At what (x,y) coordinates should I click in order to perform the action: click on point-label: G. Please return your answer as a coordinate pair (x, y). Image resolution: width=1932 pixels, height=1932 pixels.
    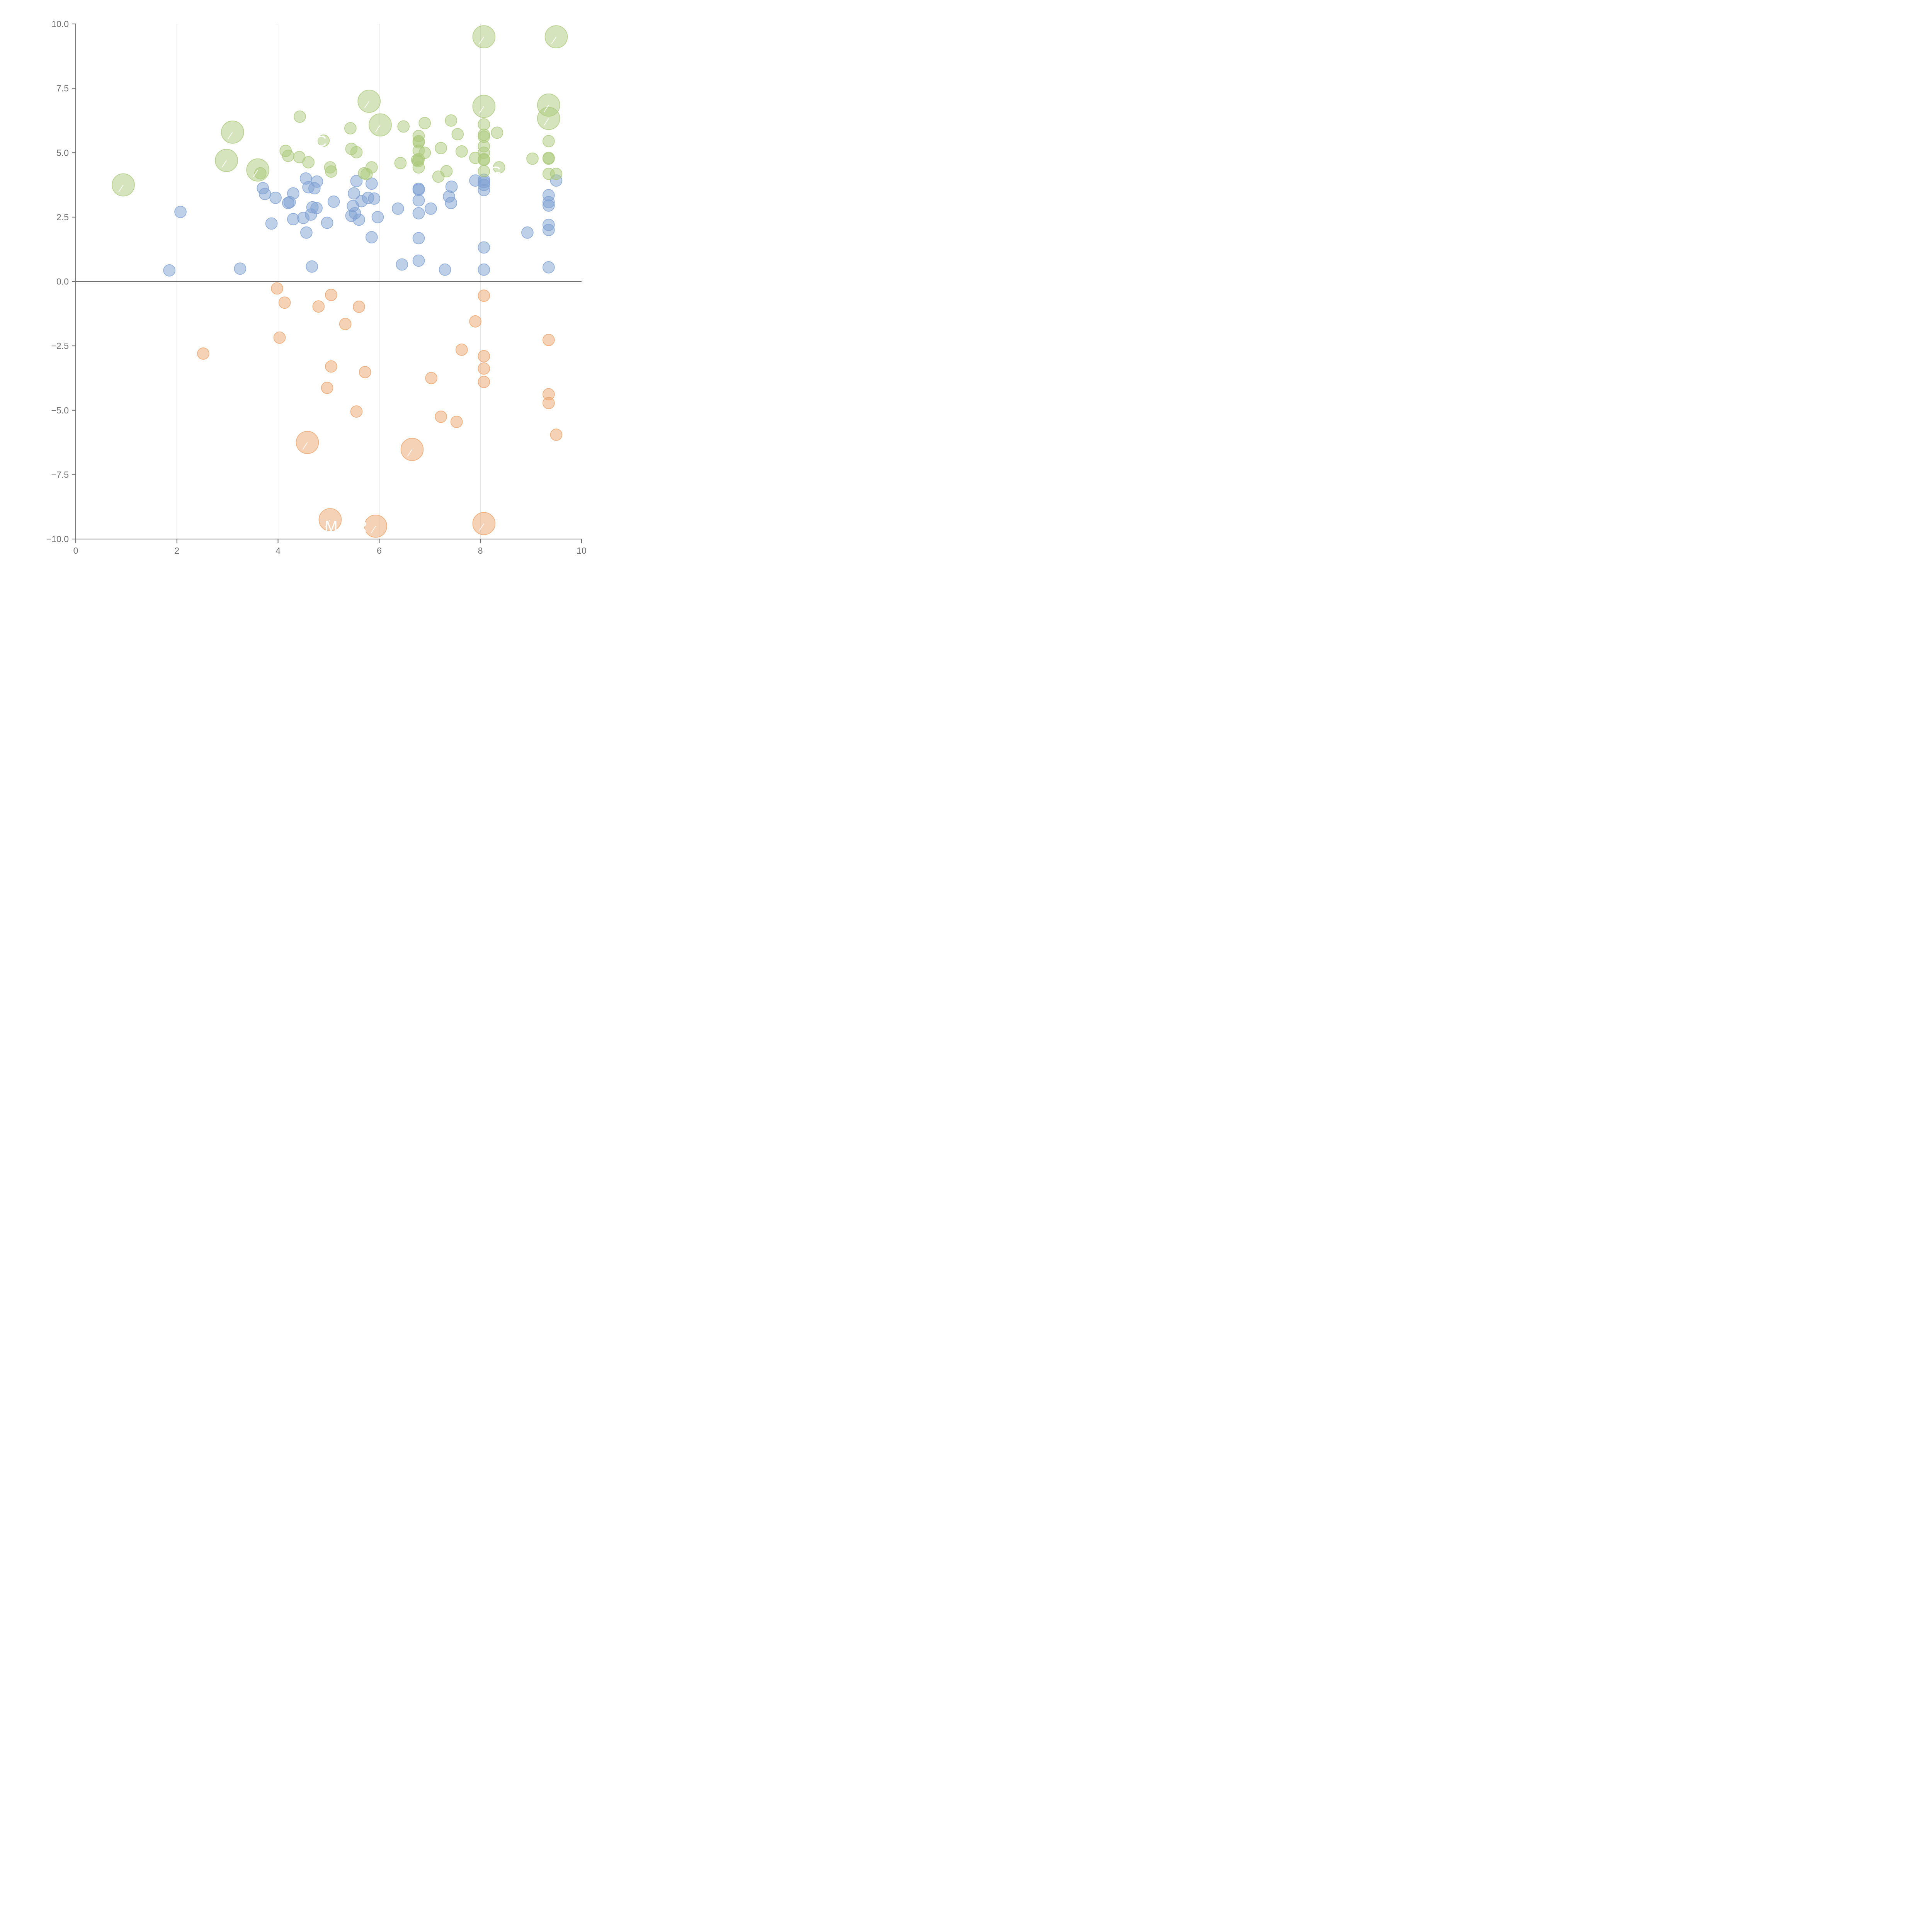
    Looking at the image, I should click on (496, 173).